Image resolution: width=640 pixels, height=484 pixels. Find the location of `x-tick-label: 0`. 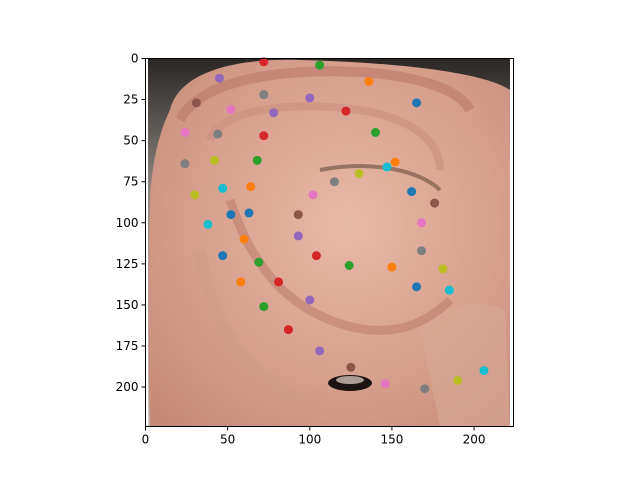

x-tick-label: 0 is located at coordinates (146, 440).